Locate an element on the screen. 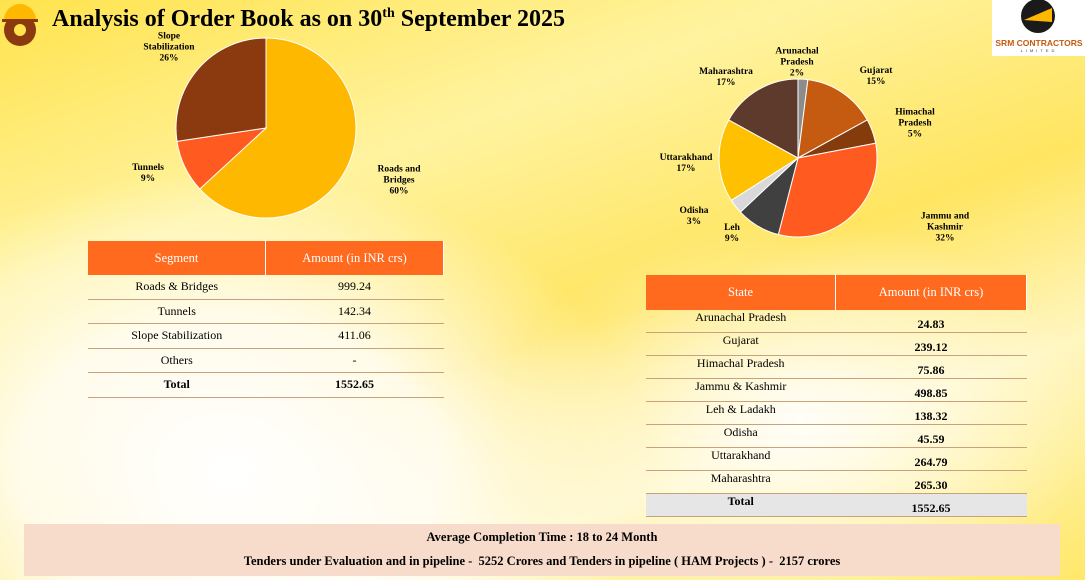  row: Leh & Ladakh 138.32 is located at coordinates (836, 413).